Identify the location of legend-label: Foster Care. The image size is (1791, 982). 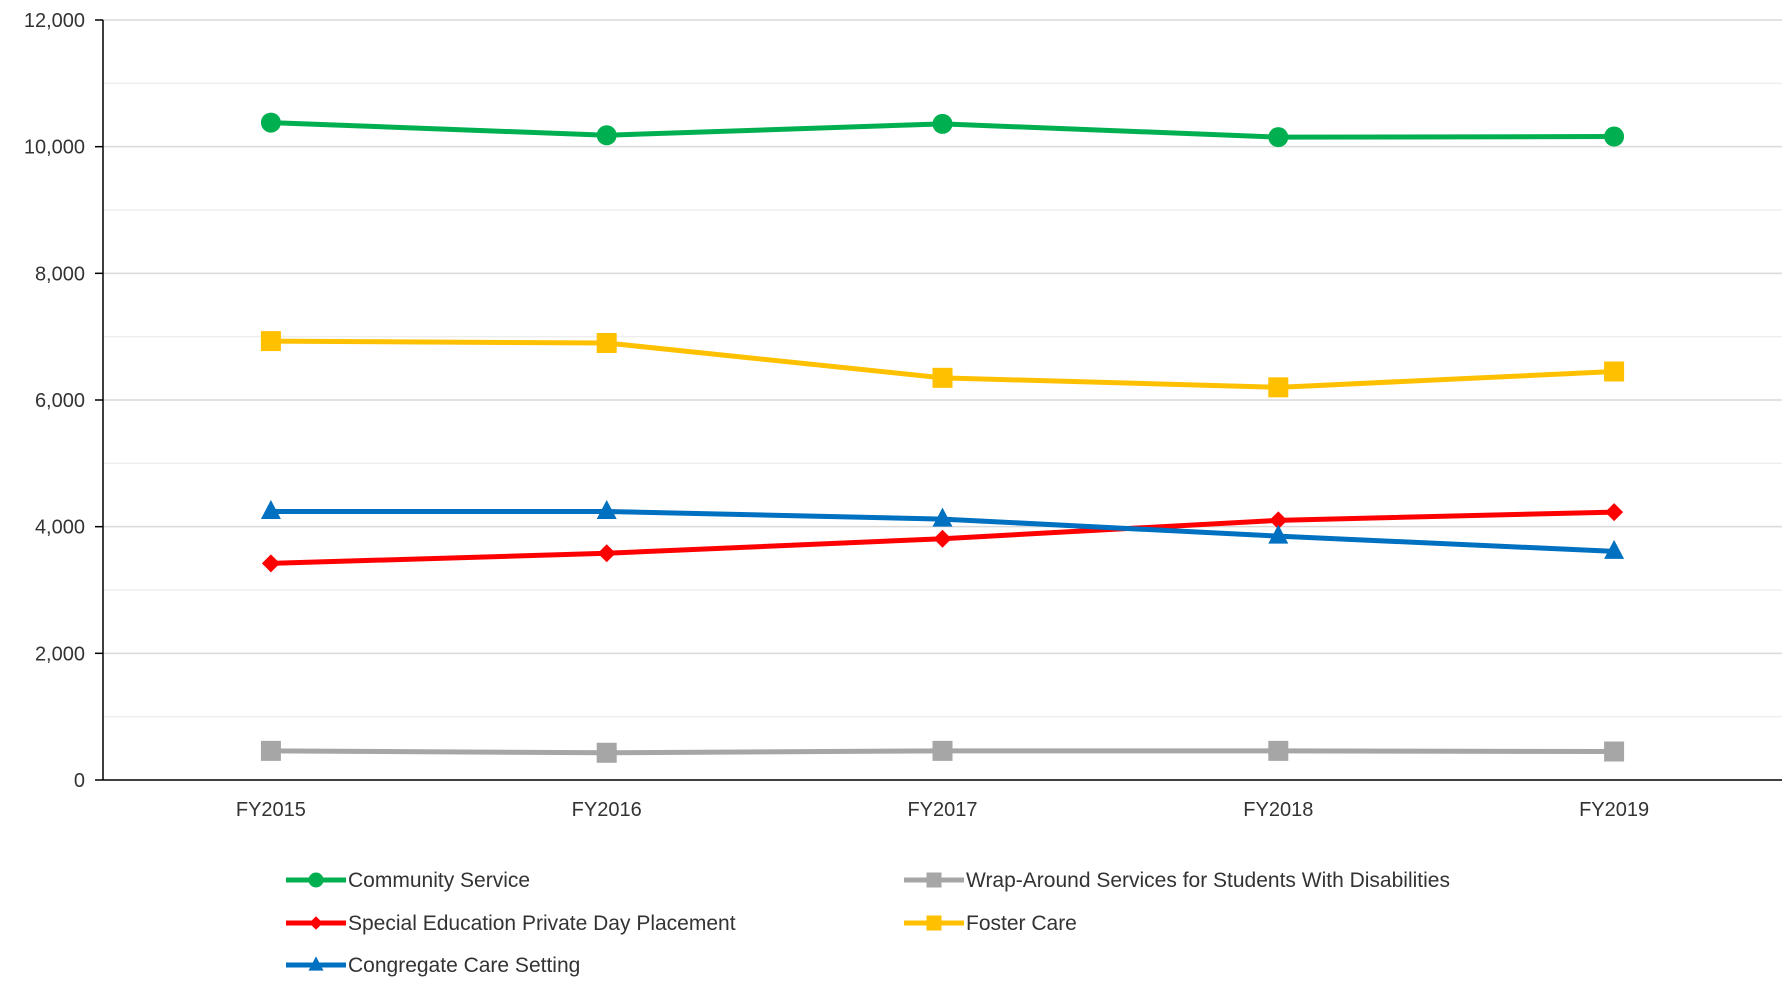
(1021, 923).